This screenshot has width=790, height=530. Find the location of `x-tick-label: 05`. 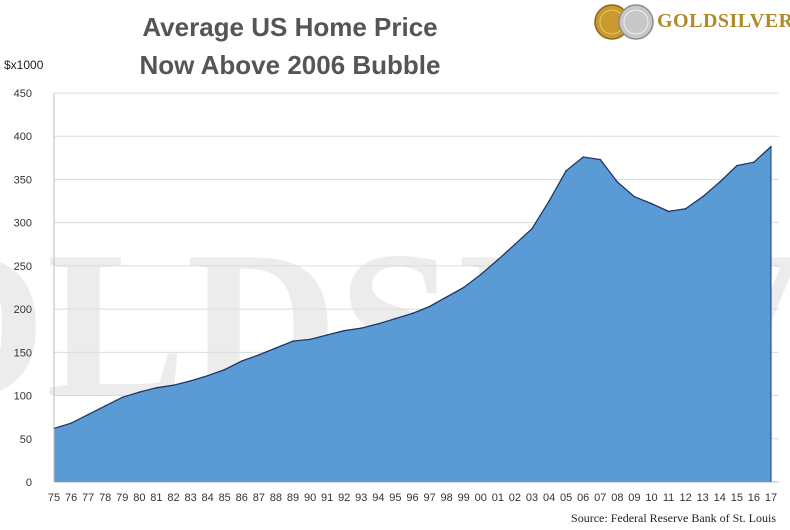

x-tick-label: 05 is located at coordinates (566, 498).